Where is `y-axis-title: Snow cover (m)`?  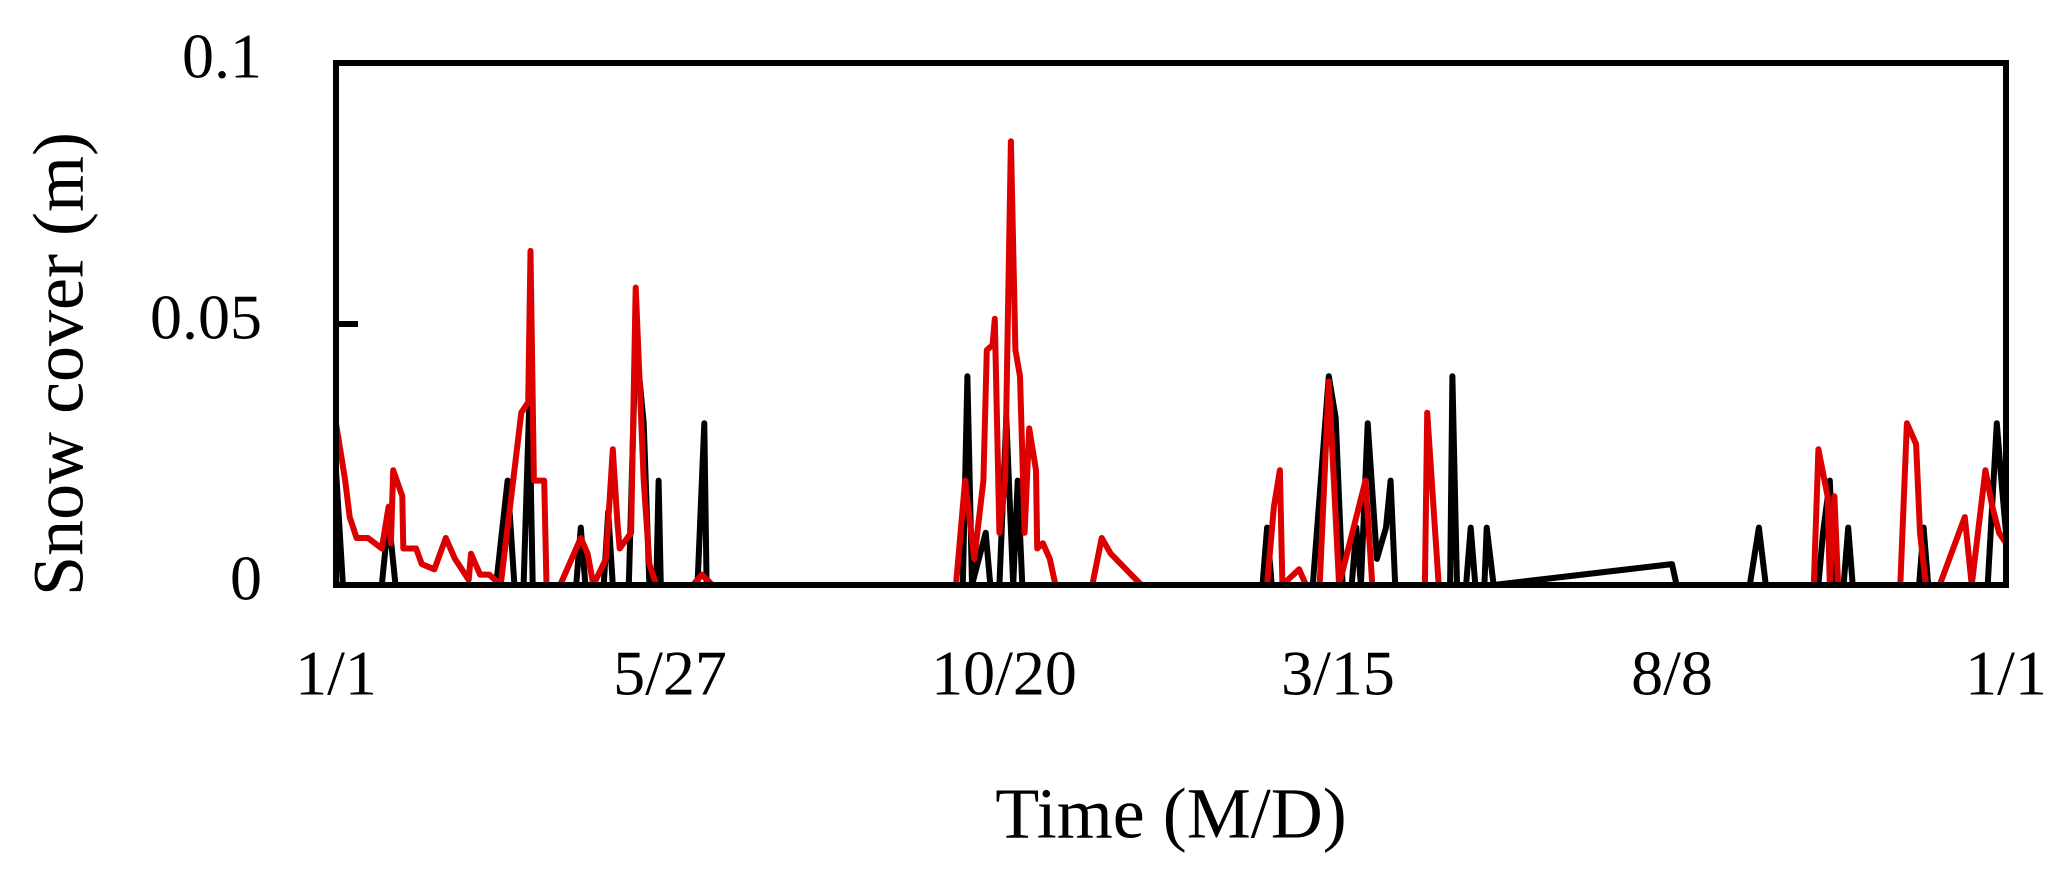
y-axis-title: Snow cover (m) is located at coordinates (59, 364).